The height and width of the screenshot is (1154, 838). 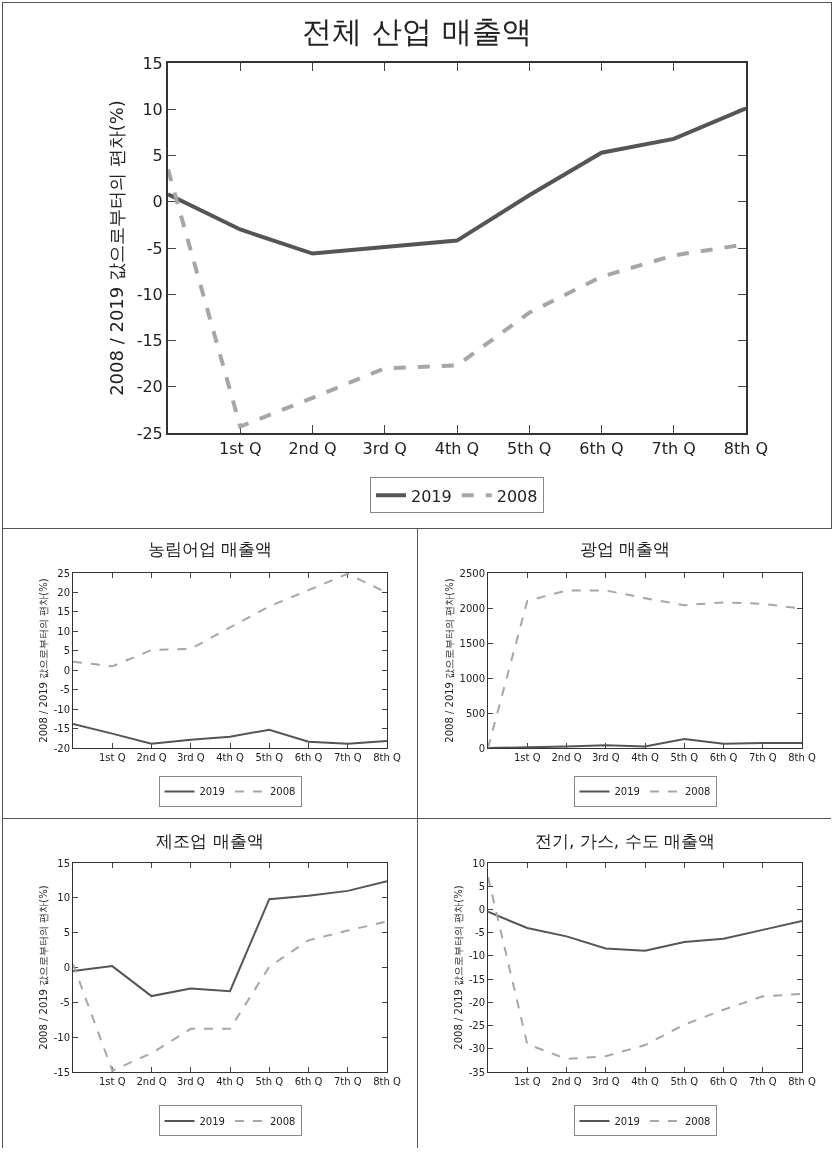 What do you see at coordinates (472, 573) in the screenshot?
I see `y-tick-label: 2500` at bounding box center [472, 573].